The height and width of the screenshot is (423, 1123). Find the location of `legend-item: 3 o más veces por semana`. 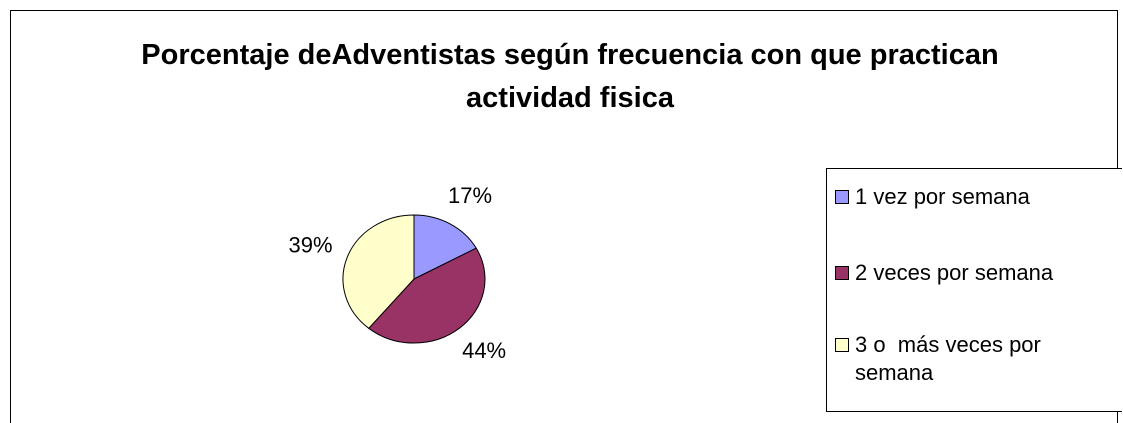

legend-item: 3 o más veces por semana is located at coordinates (976, 359).